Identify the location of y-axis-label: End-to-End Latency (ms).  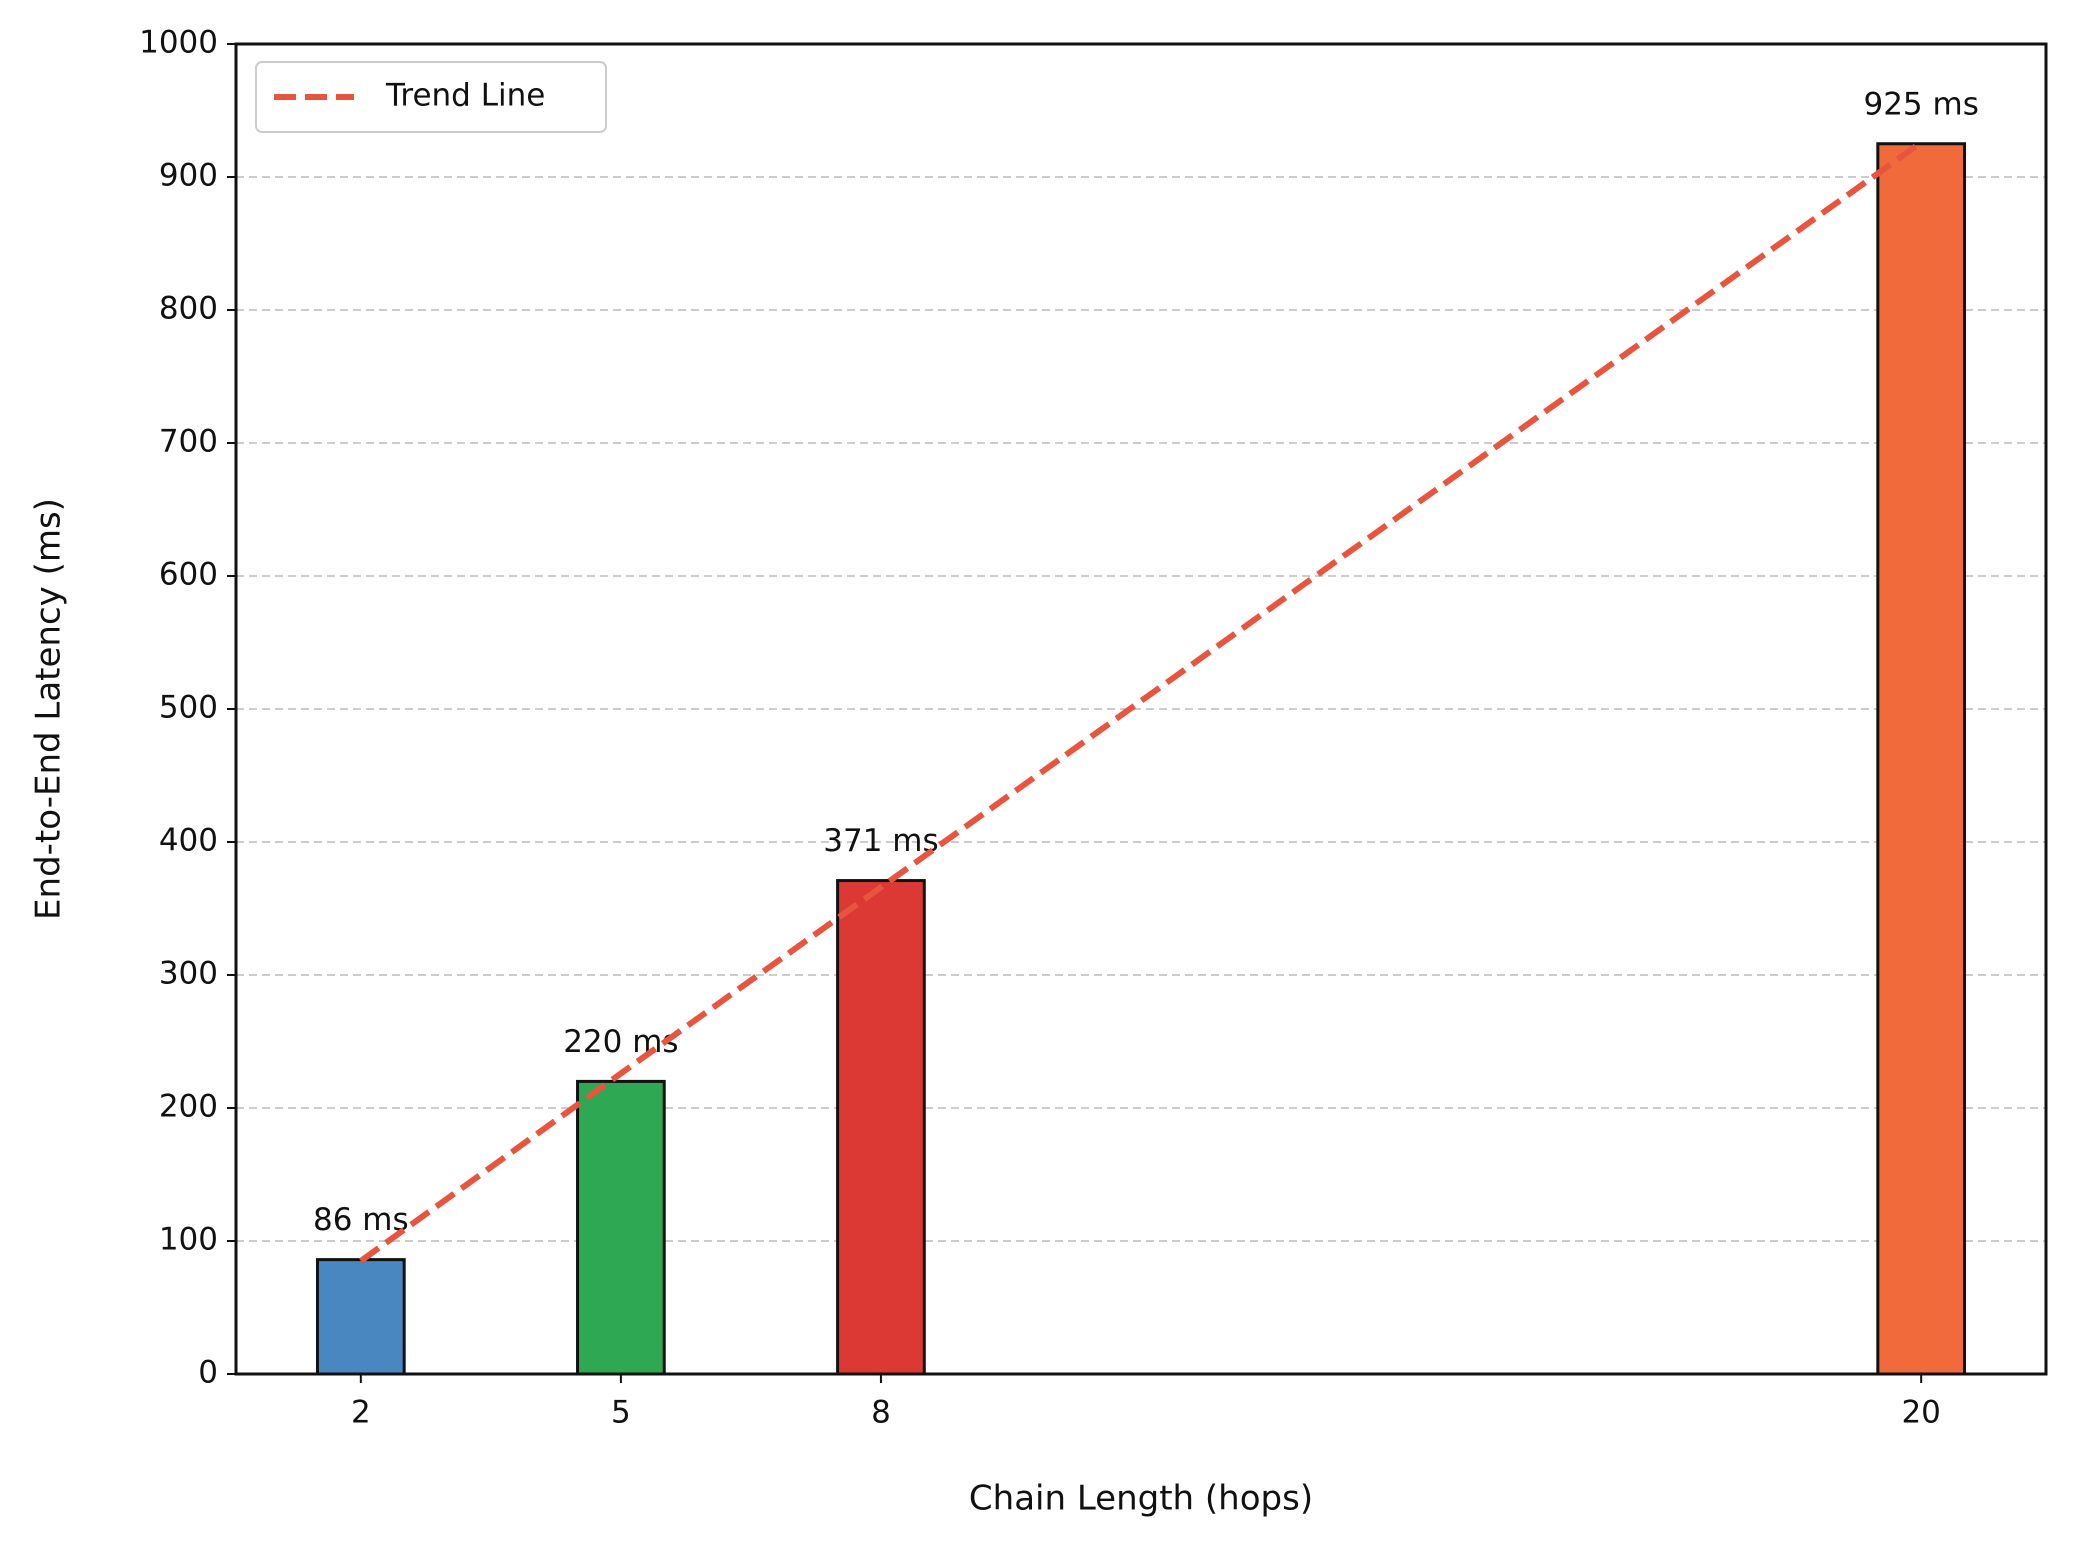
(49, 709).